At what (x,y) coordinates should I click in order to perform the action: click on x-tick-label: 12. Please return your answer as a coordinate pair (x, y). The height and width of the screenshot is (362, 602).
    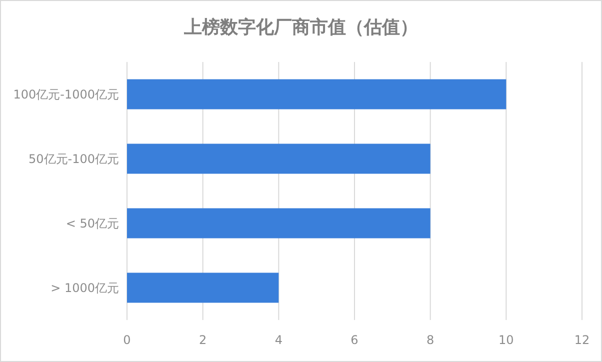
    Looking at the image, I should click on (582, 340).